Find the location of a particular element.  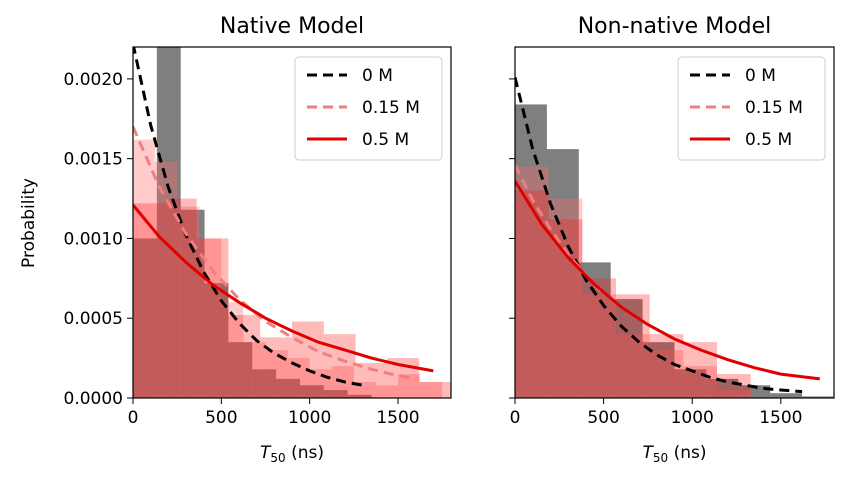

y-tick-label: 0.0010 is located at coordinates (93, 239).